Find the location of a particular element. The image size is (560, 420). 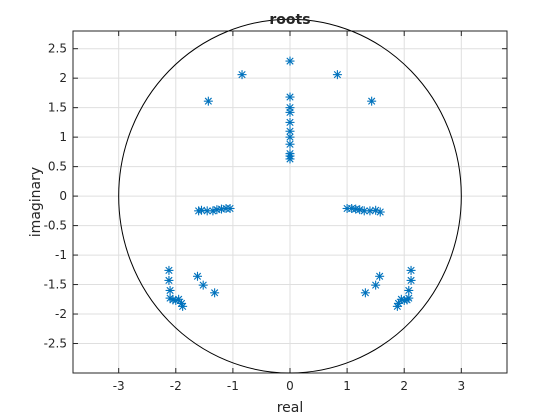

x-tick-label: -3 is located at coordinates (119, 386).